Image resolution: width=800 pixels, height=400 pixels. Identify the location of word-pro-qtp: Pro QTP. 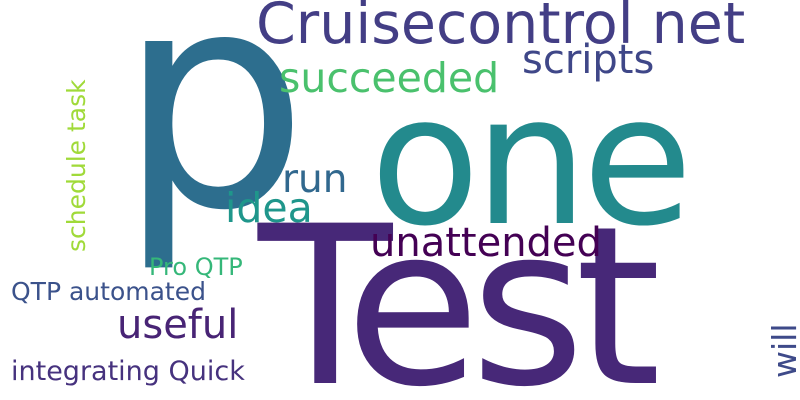
(196, 267).